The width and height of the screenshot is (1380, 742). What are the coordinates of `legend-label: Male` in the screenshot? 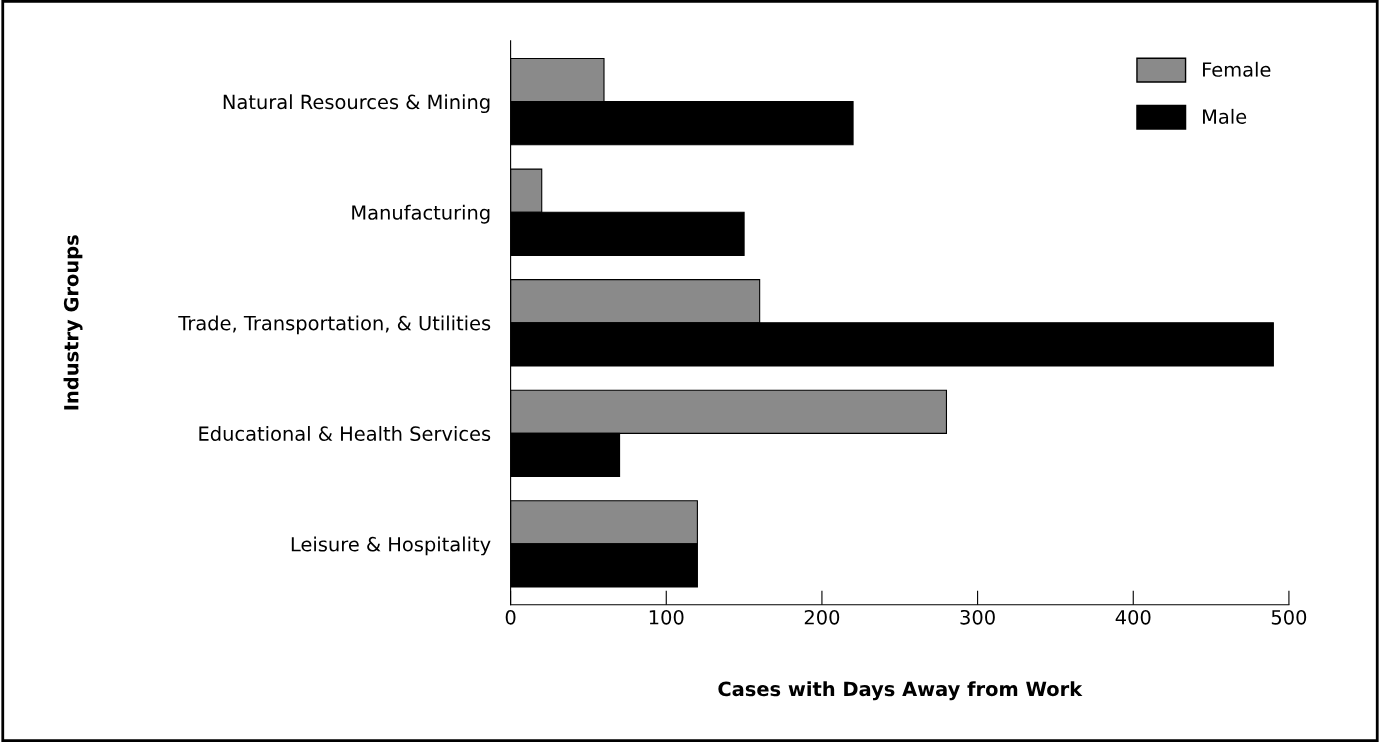 It's located at (1225, 116).